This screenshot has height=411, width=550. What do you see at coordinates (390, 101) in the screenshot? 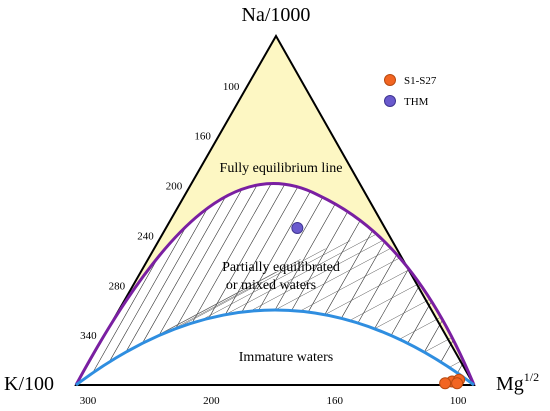
I see `legend-marker-thm` at bounding box center [390, 101].